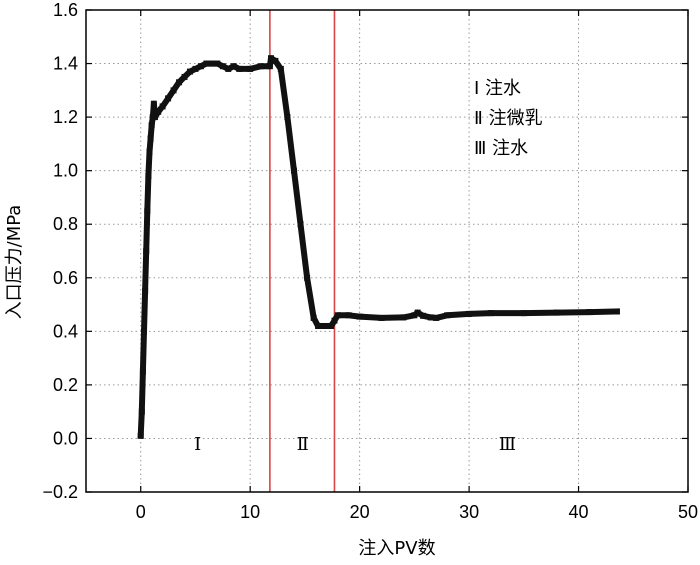 Image resolution: width=700 pixels, height=565 pixels. What do you see at coordinates (501, 148) in the screenshot?
I see `legend-entry: Ⅲ 注水` at bounding box center [501, 148].